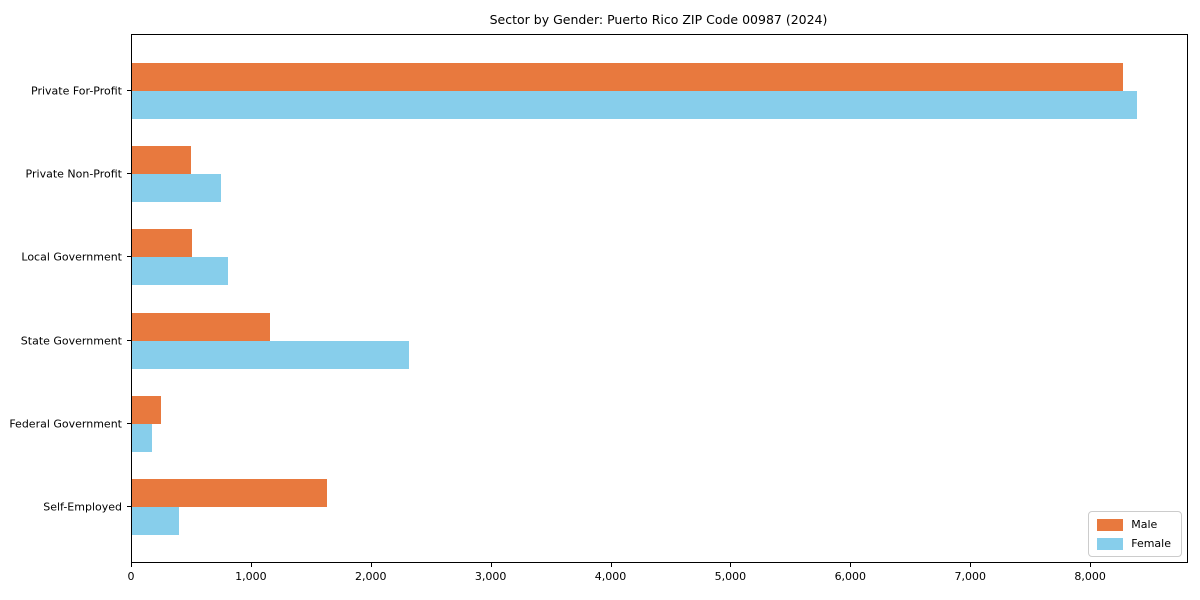 This screenshot has height=600, width=1200. What do you see at coordinates (1110, 524) in the screenshot?
I see `legend-swatch-male` at bounding box center [1110, 524].